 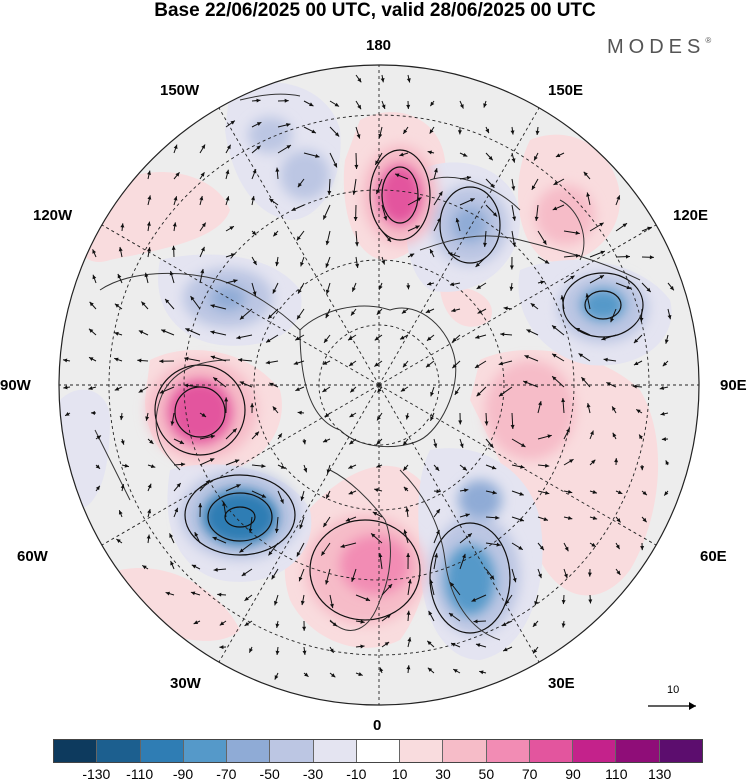 What do you see at coordinates (377, 725) in the screenshot?
I see `lon-label-0: 0` at bounding box center [377, 725].